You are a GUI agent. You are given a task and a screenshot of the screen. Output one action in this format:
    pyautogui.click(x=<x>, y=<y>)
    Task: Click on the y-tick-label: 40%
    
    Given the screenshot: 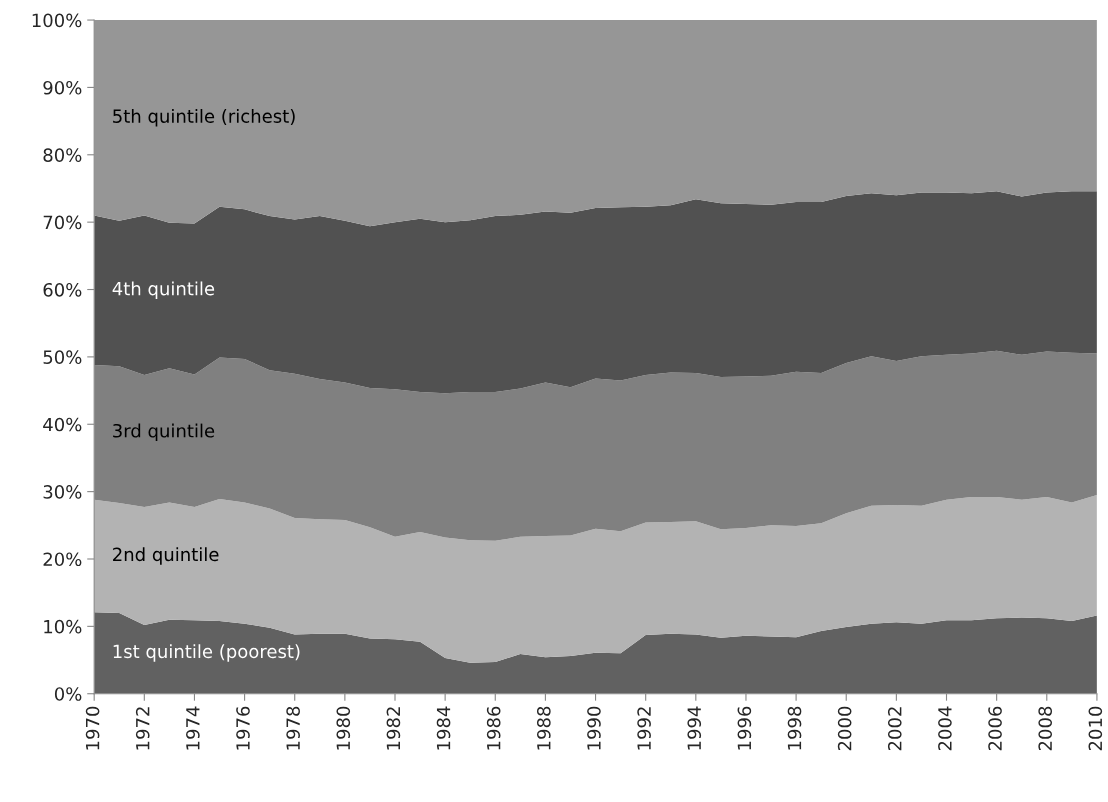 What is the action you would take?
    pyautogui.click(x=62, y=424)
    